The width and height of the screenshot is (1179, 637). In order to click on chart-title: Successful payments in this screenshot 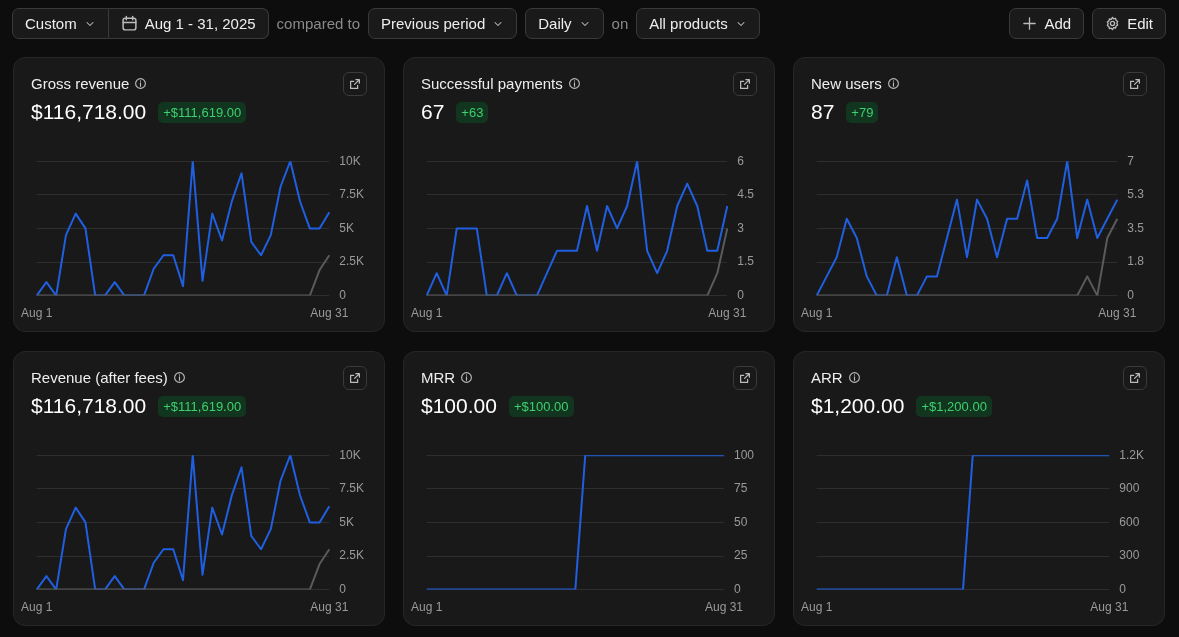, I will do `click(492, 83)`.